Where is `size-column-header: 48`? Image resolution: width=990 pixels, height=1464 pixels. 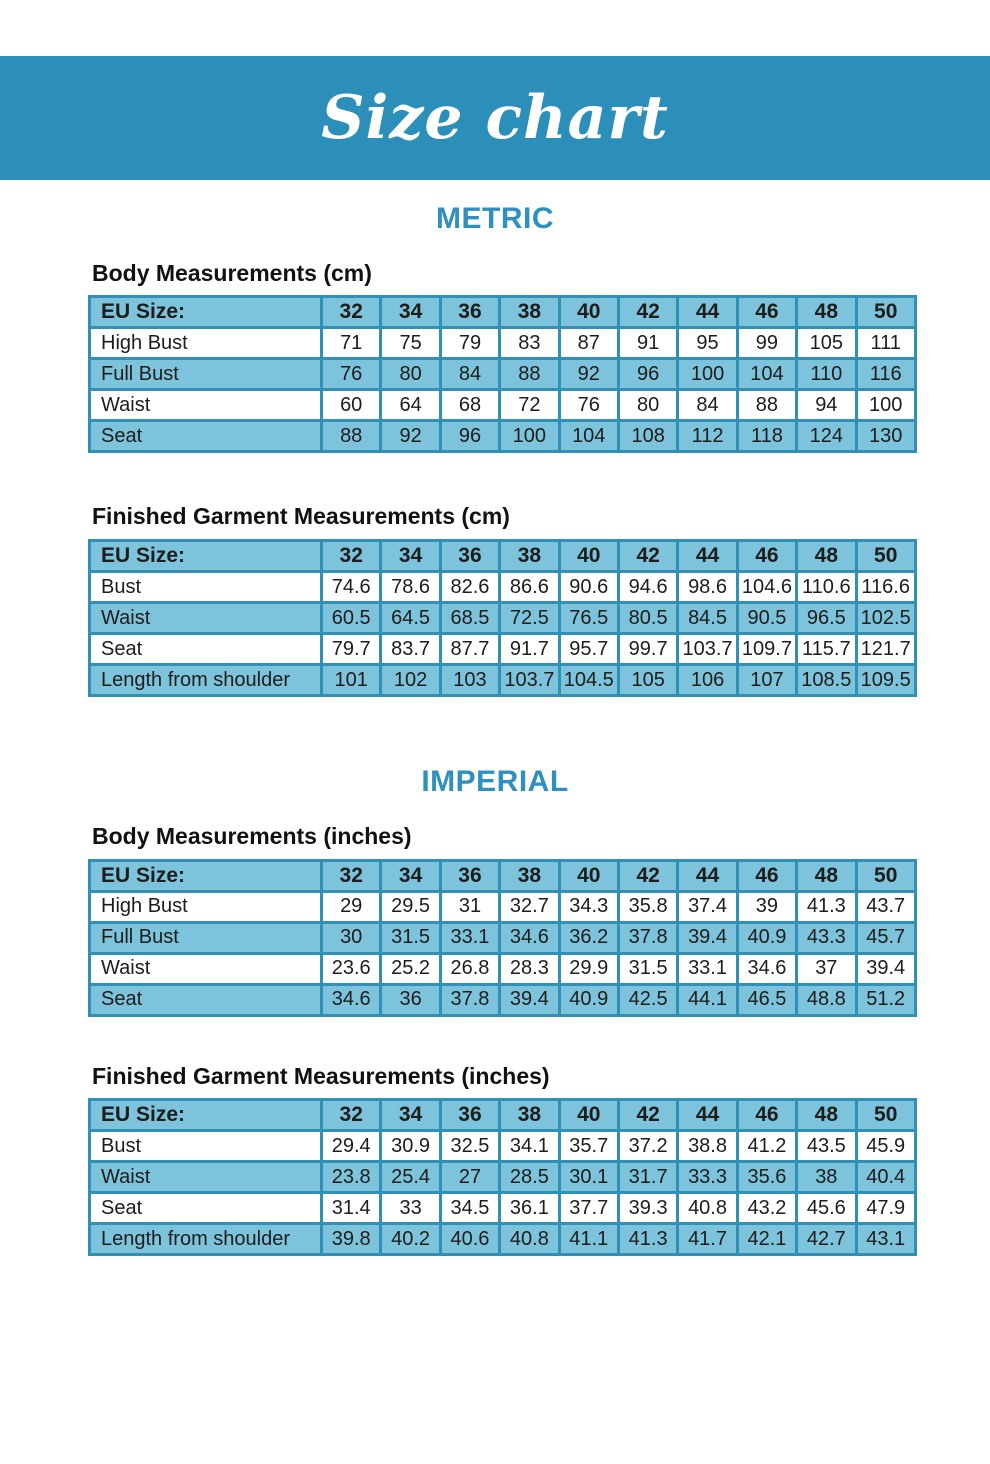
size-column-header: 48 is located at coordinates (826, 1115).